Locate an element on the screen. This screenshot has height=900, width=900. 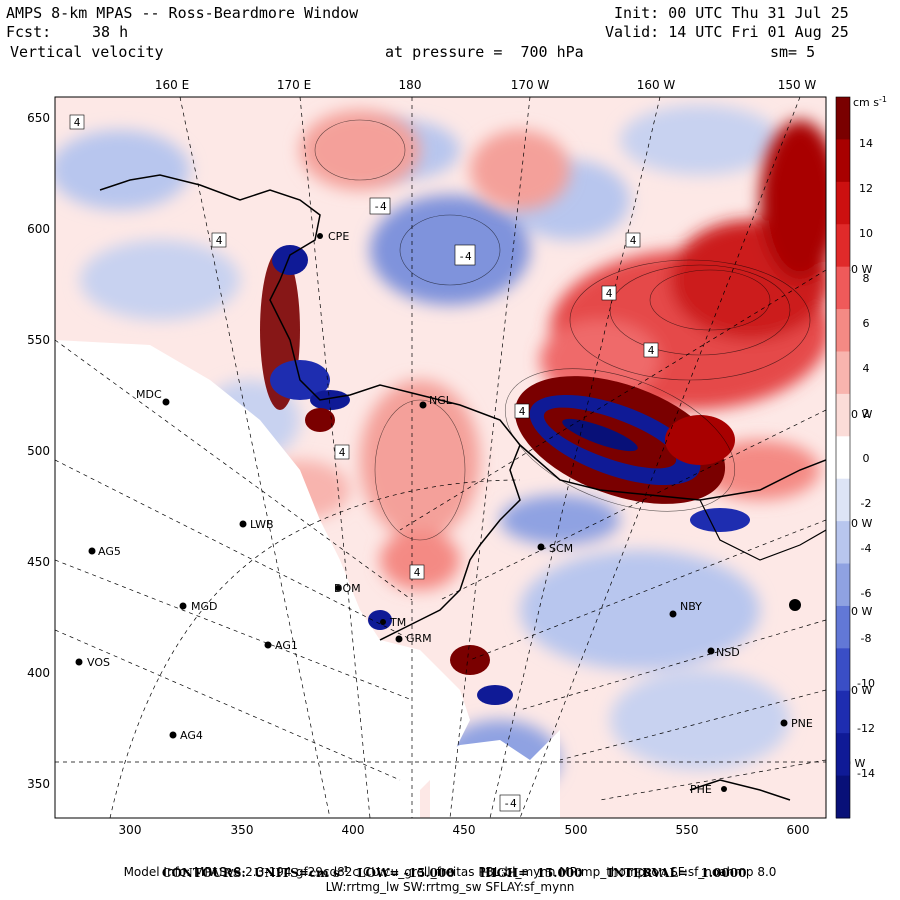
station-marker is located at coordinates (795, 605).